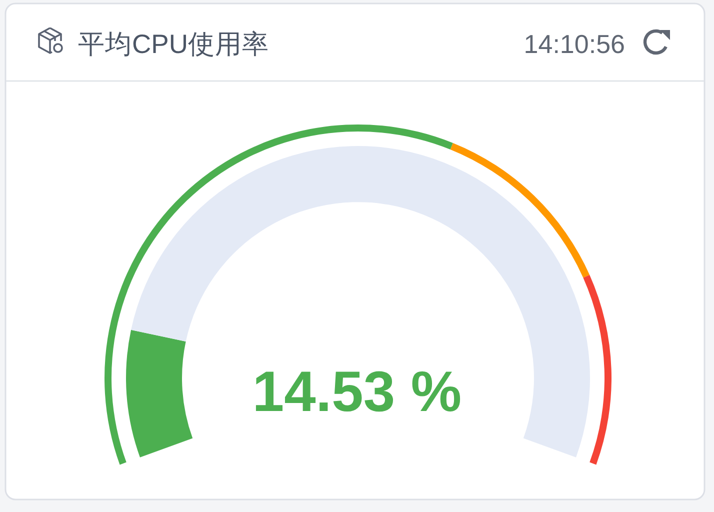  Describe the element at coordinates (357, 392) in the screenshot. I see `annotation: 14.53 %` at that location.